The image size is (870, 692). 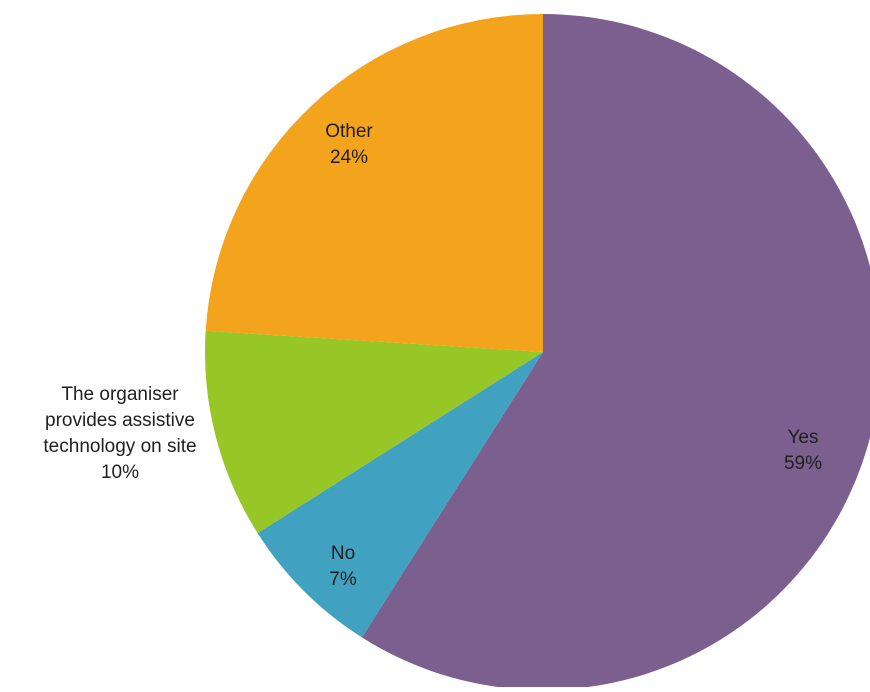 I want to click on pie-slice-no, so click(x=400, y=495).